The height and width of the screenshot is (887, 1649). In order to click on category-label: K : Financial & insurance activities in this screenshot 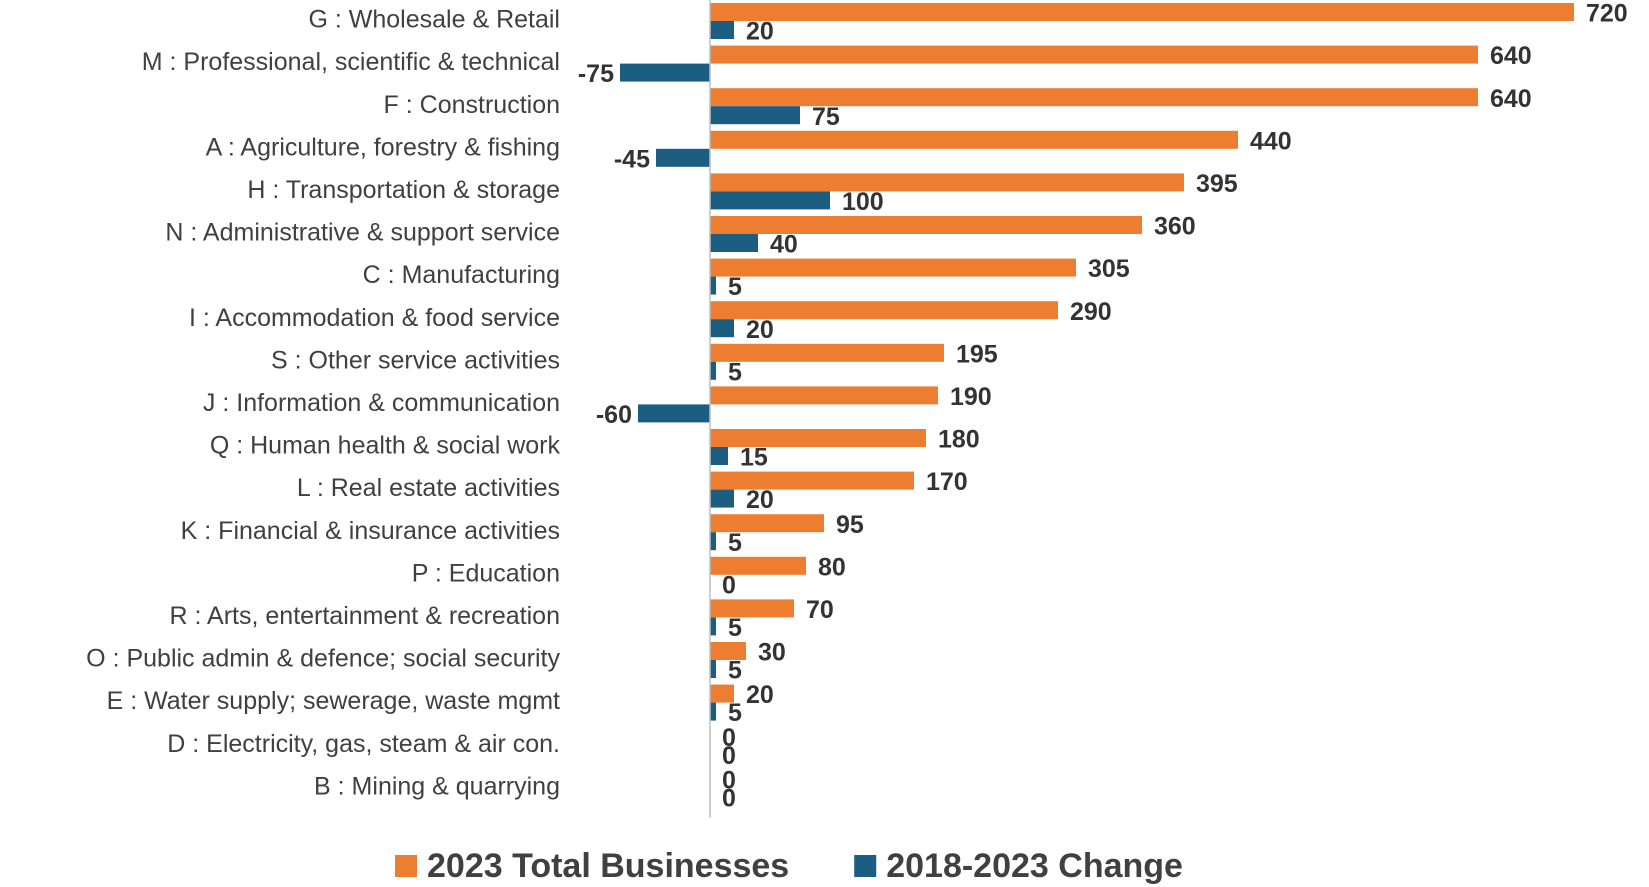, I will do `click(370, 531)`.